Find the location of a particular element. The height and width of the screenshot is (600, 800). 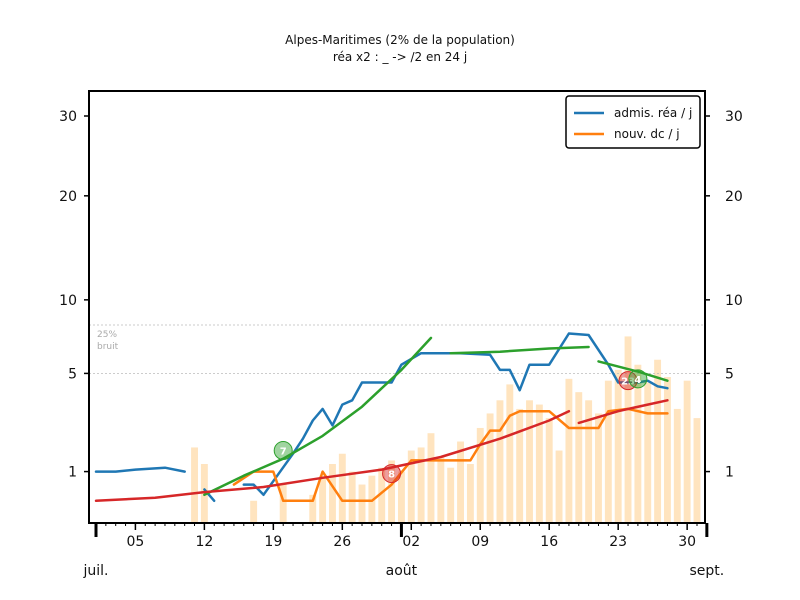

y-tick-label-left: 30 is located at coordinates (68, 117).